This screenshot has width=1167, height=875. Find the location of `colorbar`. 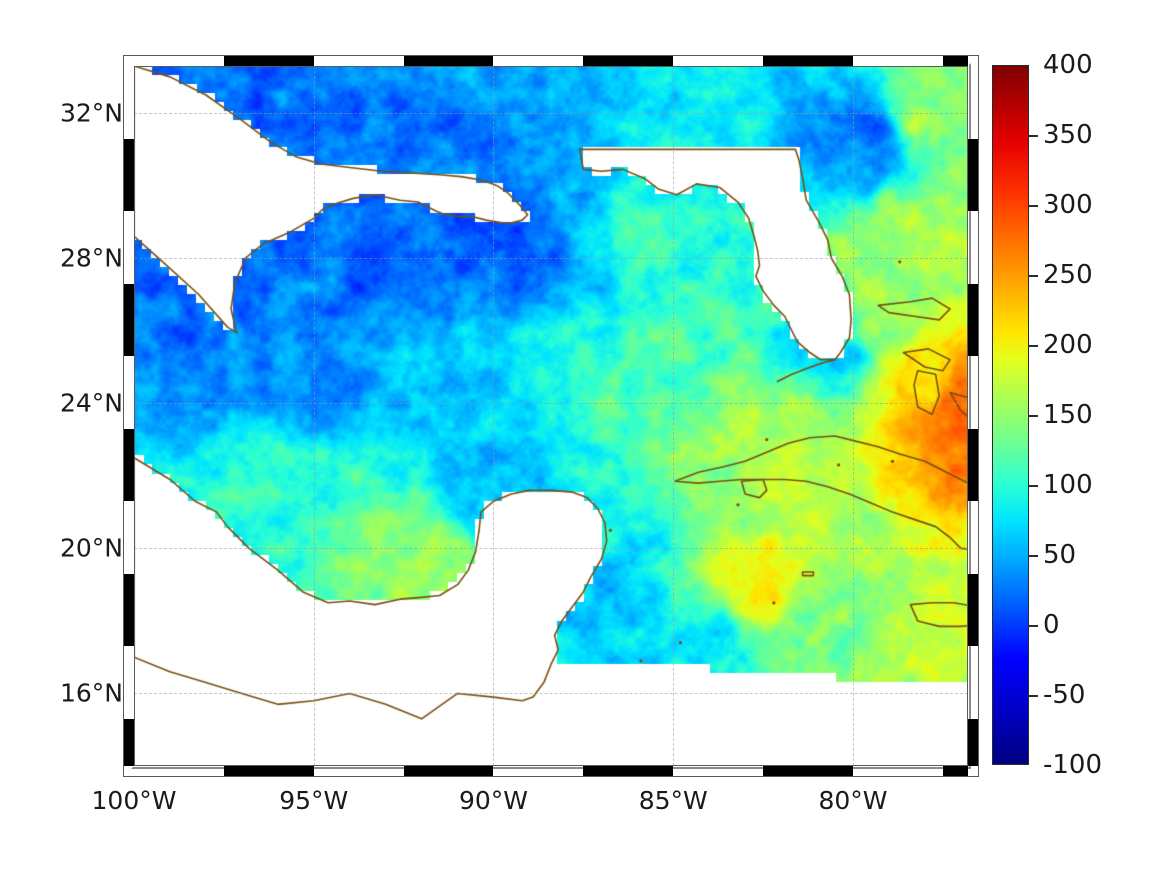

colorbar is located at coordinates (1010, 415).